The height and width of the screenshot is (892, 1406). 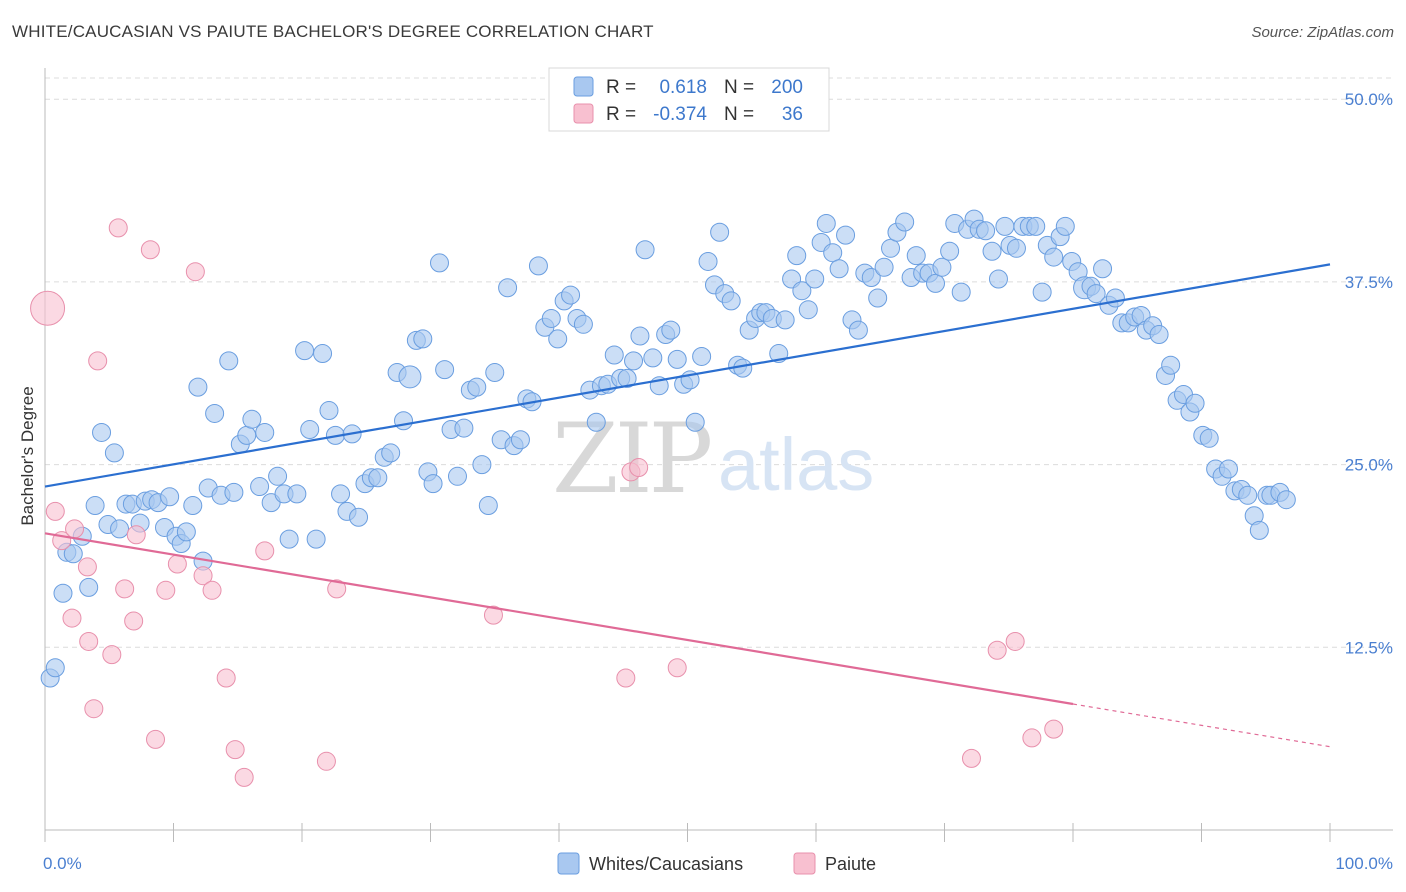 What do you see at coordinates (1369, 99) in the screenshot?
I see `y-tick-label: 50.0%` at bounding box center [1369, 99].